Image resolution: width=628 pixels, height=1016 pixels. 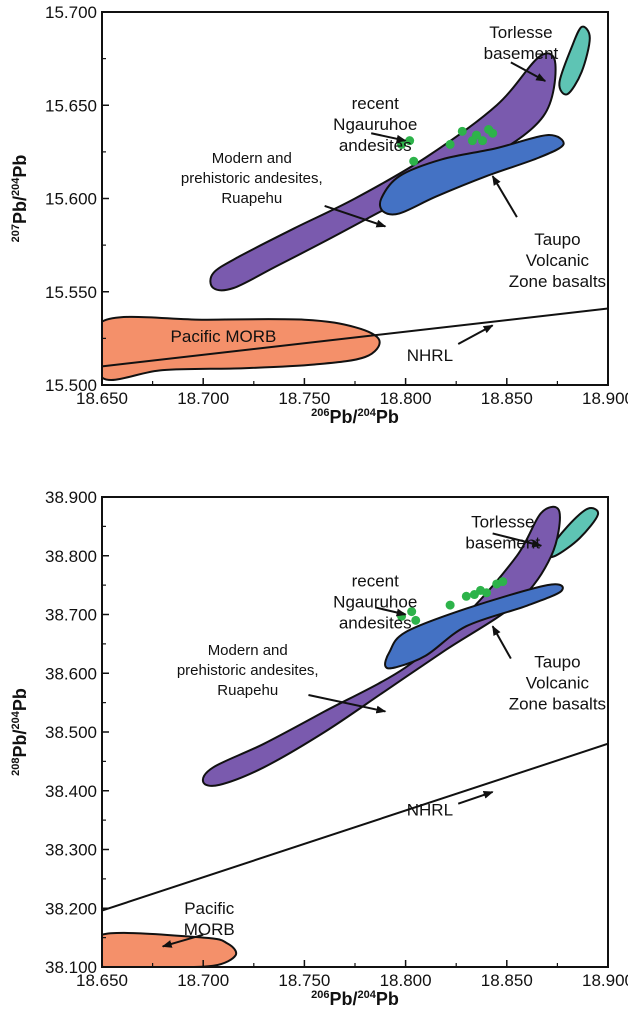 I want to click on y-tick-label-7: 38.800, so click(x=71, y=556).